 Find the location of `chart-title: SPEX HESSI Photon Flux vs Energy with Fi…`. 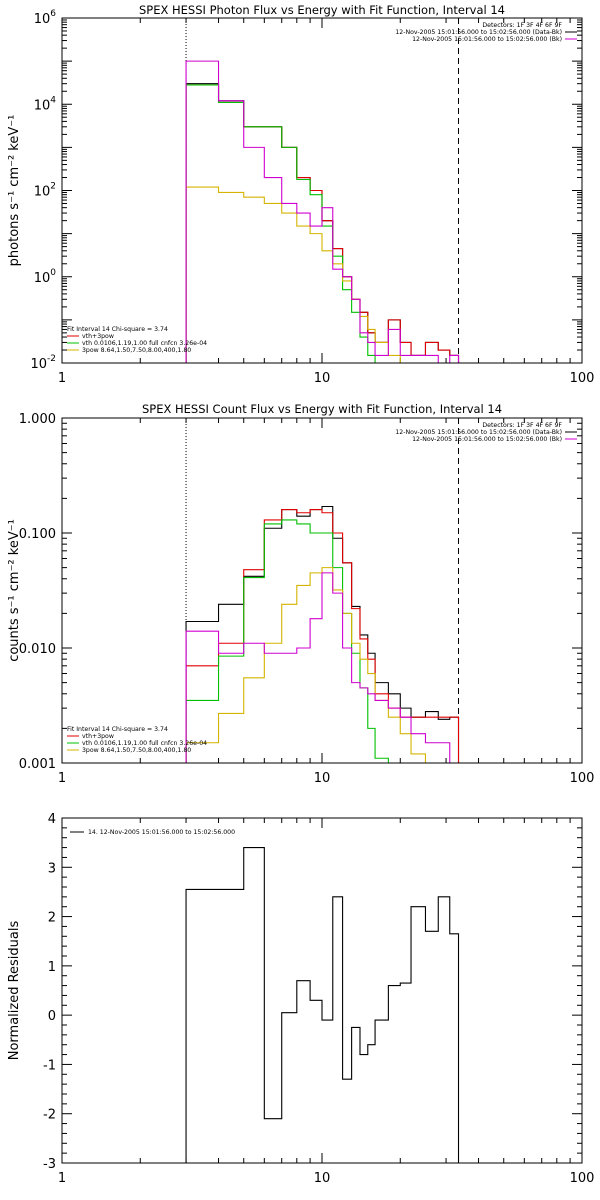

chart-title: SPEX HESSI Photon Flux vs Energy with Fi… is located at coordinates (322, 10).